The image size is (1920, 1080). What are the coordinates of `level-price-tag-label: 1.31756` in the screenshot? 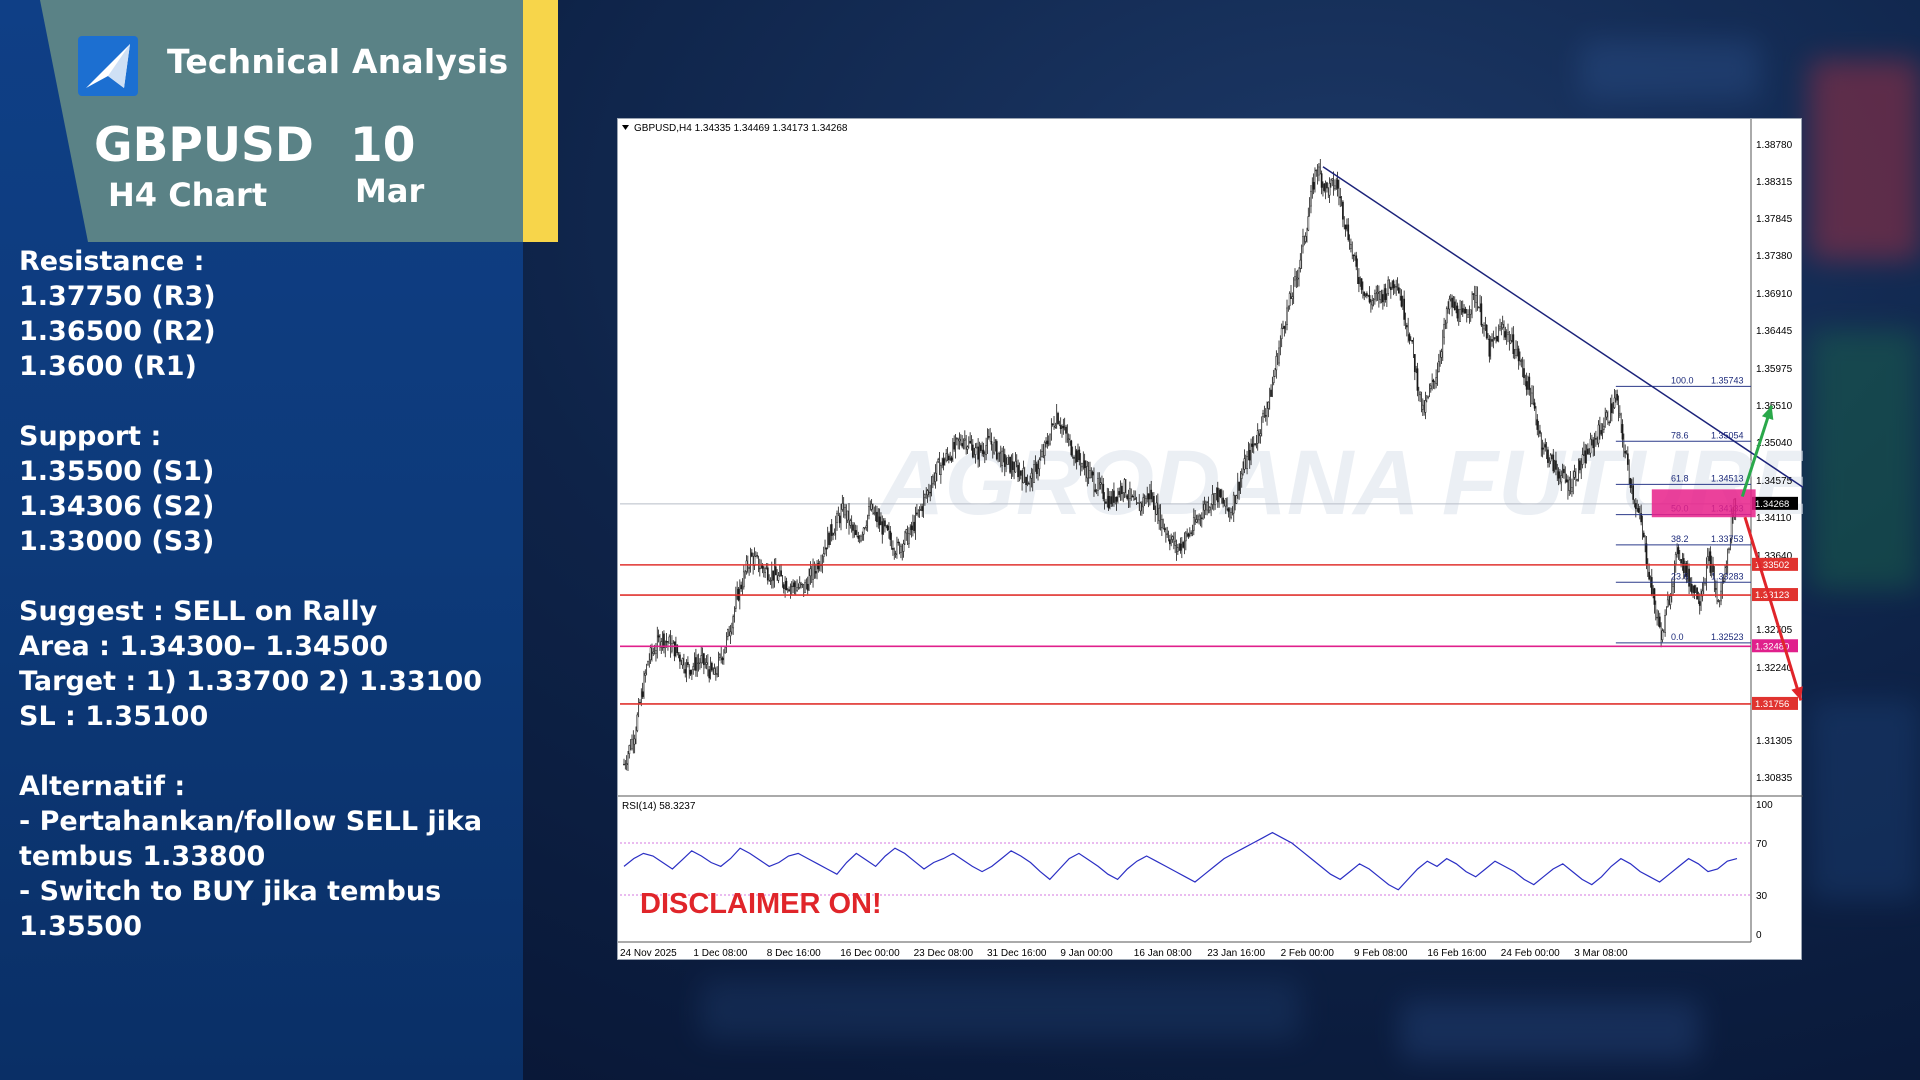 It's located at (1772, 704).